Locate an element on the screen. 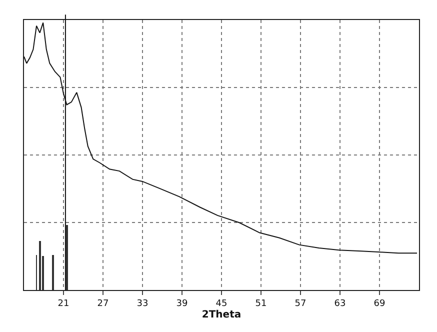 This screenshot has width=437, height=332. x-tick-label: 39 is located at coordinates (182, 303).